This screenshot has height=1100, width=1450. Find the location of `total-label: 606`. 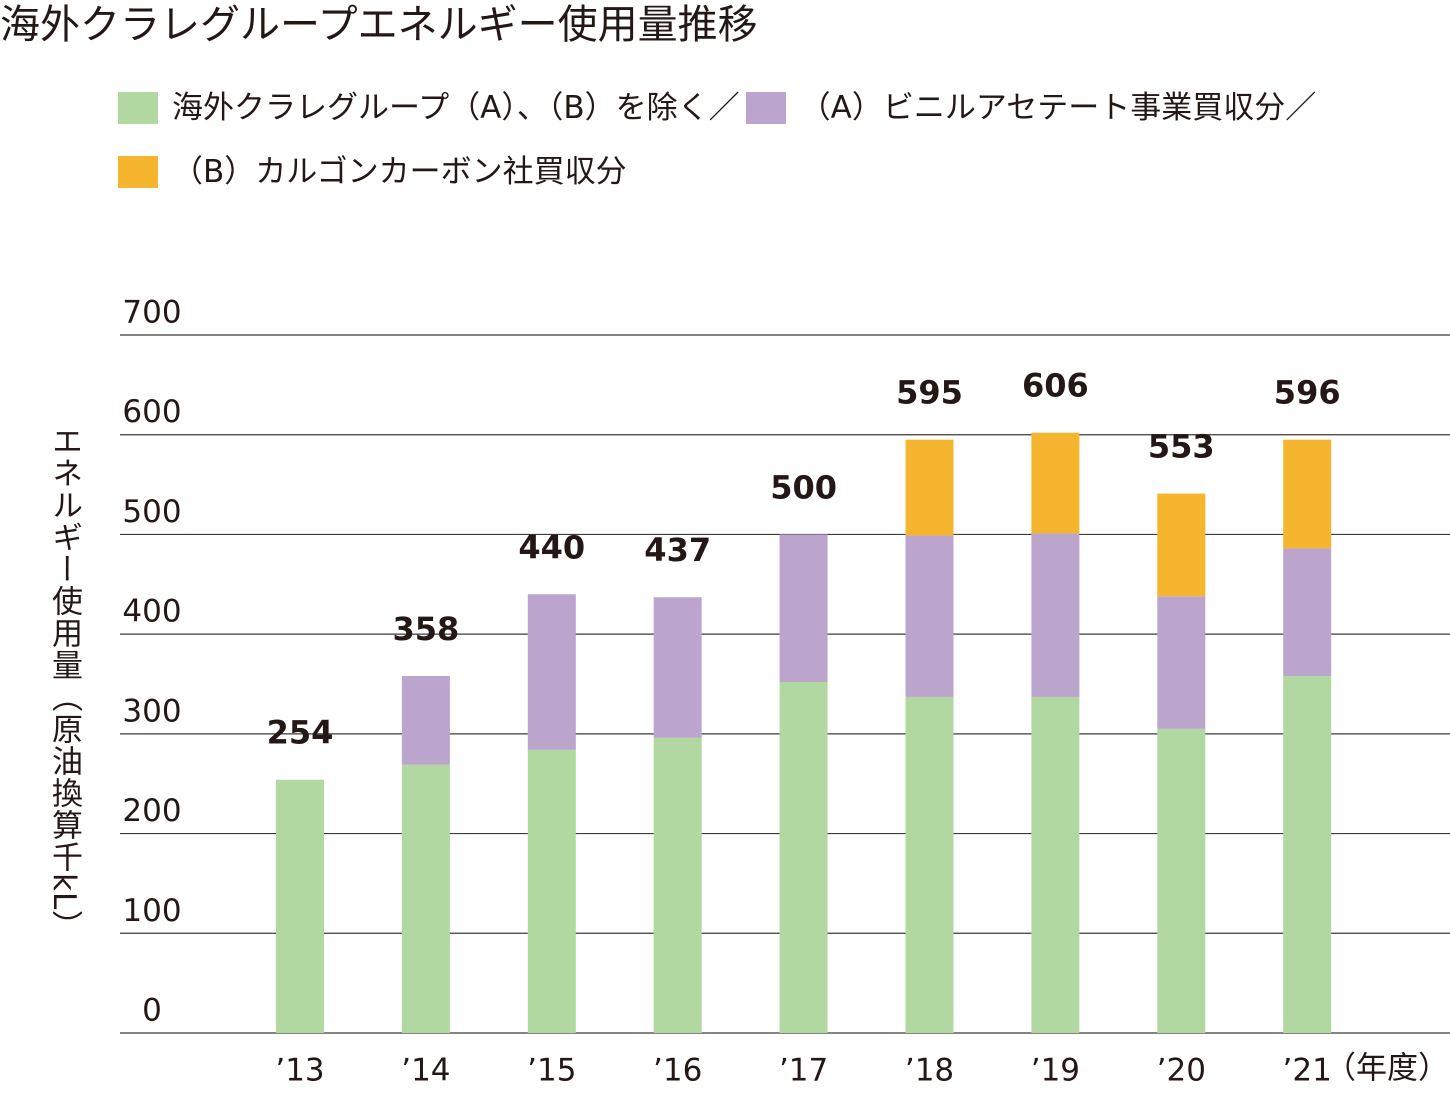

total-label: 606 is located at coordinates (1055, 386).